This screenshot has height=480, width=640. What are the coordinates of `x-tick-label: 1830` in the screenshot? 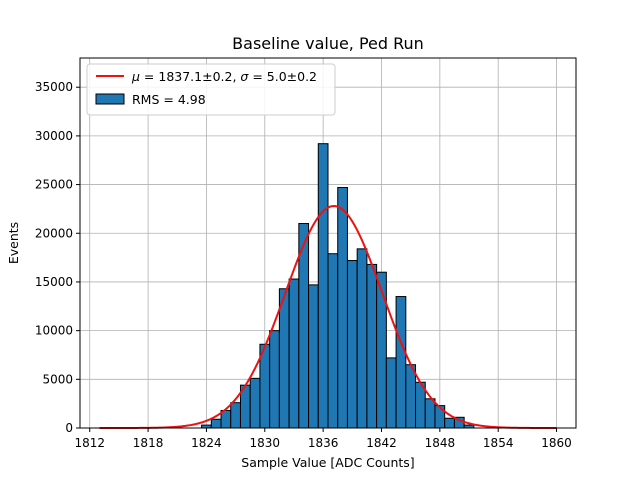 It's located at (265, 443).